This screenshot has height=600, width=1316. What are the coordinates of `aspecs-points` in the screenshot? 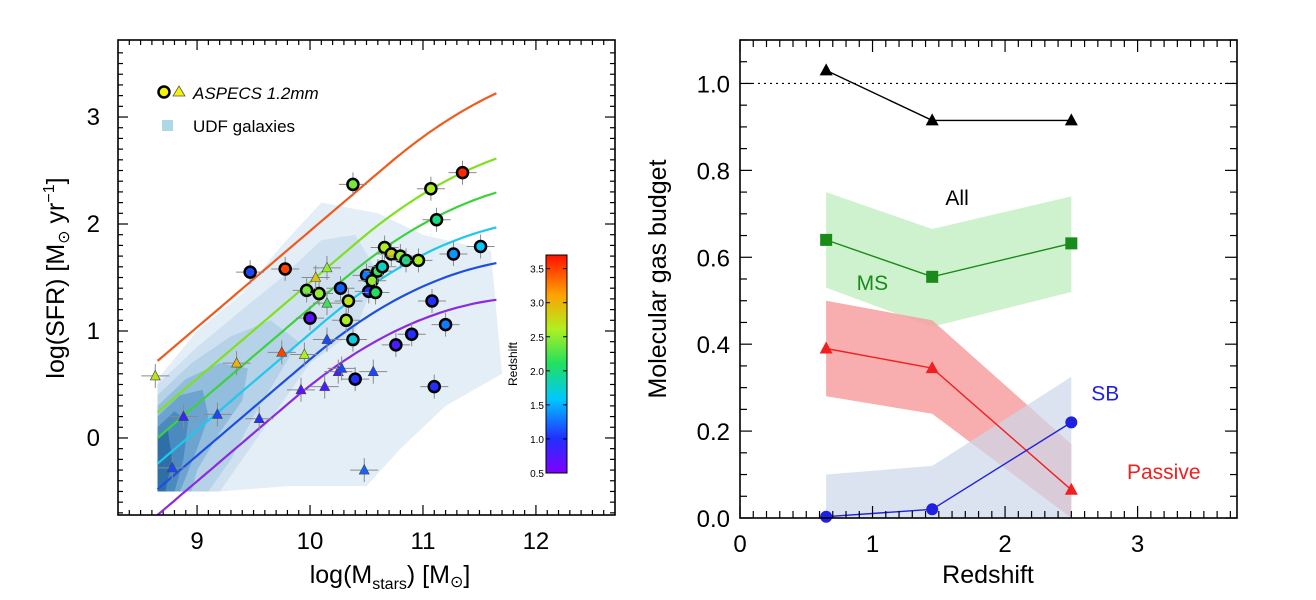 It's located at (318, 321).